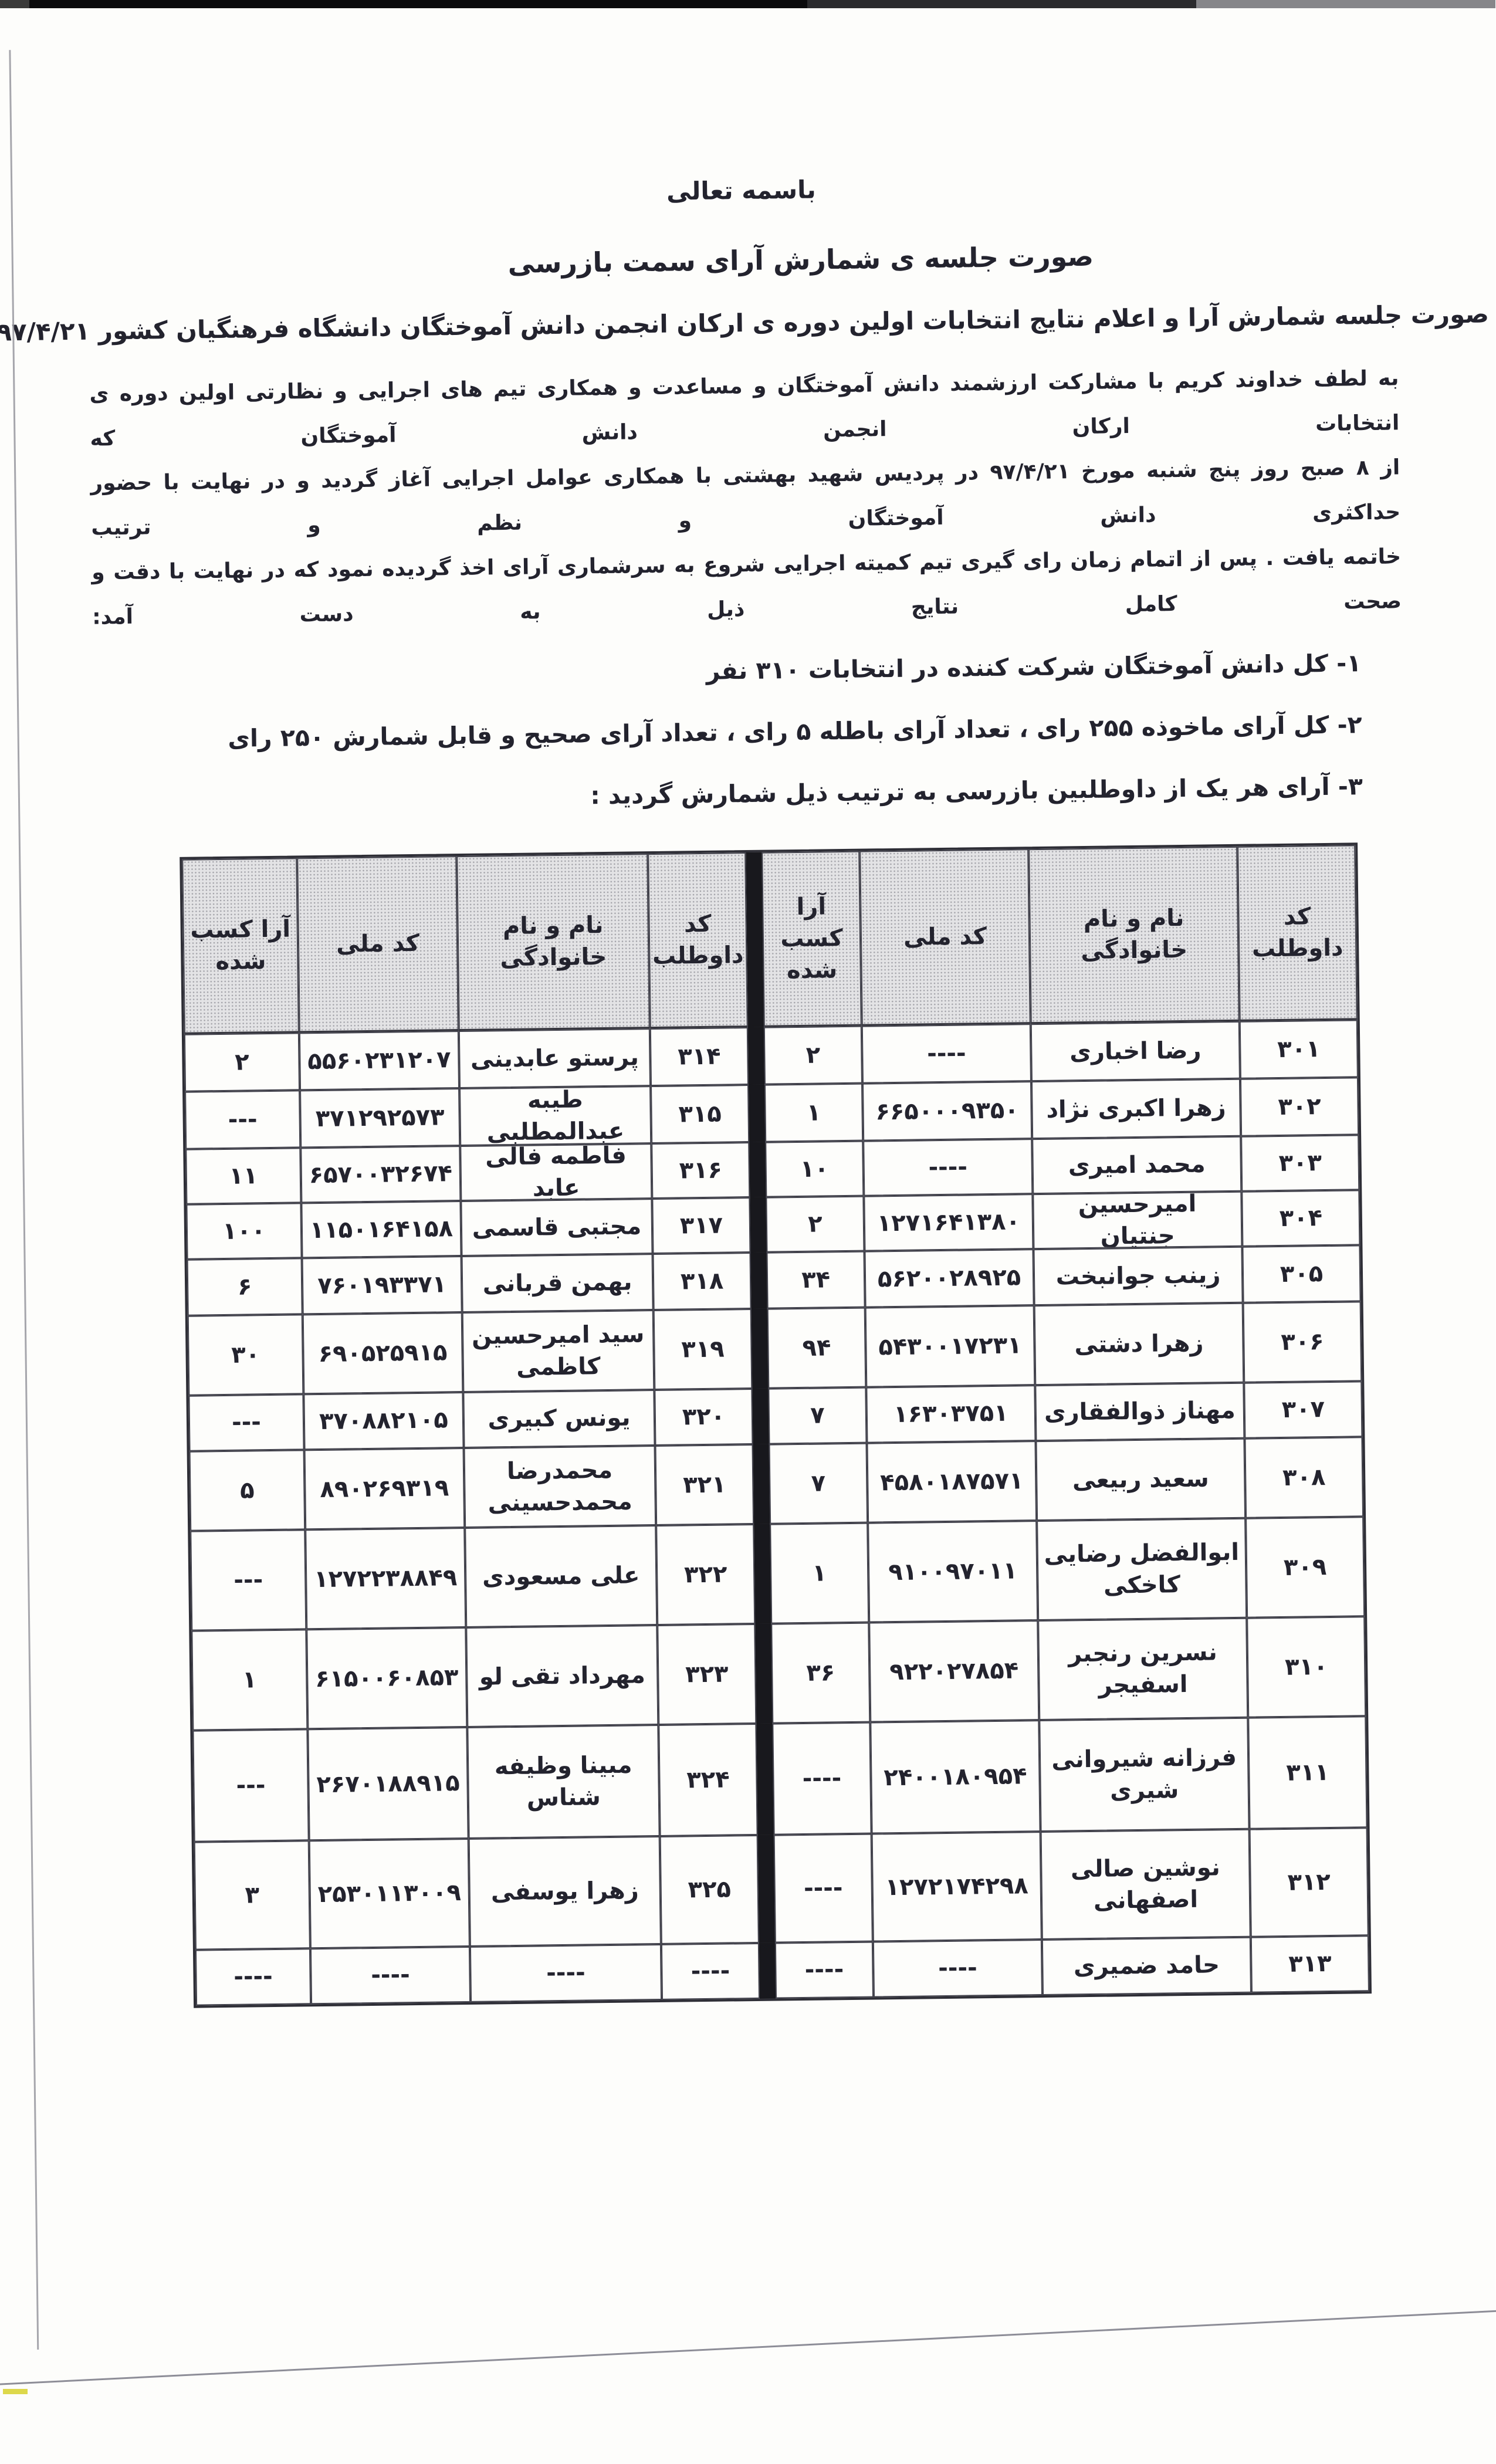 This screenshot has height=2464, width=1496. I want to click on cell-candidate-code: ۳۱۲, so click(1310, 1882).